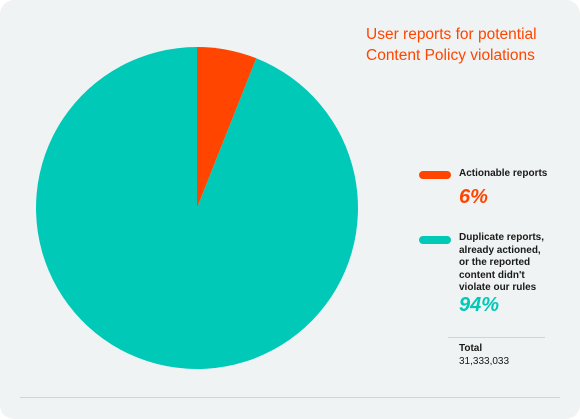 The image size is (580, 419). Describe the element at coordinates (496, 337) in the screenshot. I see `total-divider` at that location.